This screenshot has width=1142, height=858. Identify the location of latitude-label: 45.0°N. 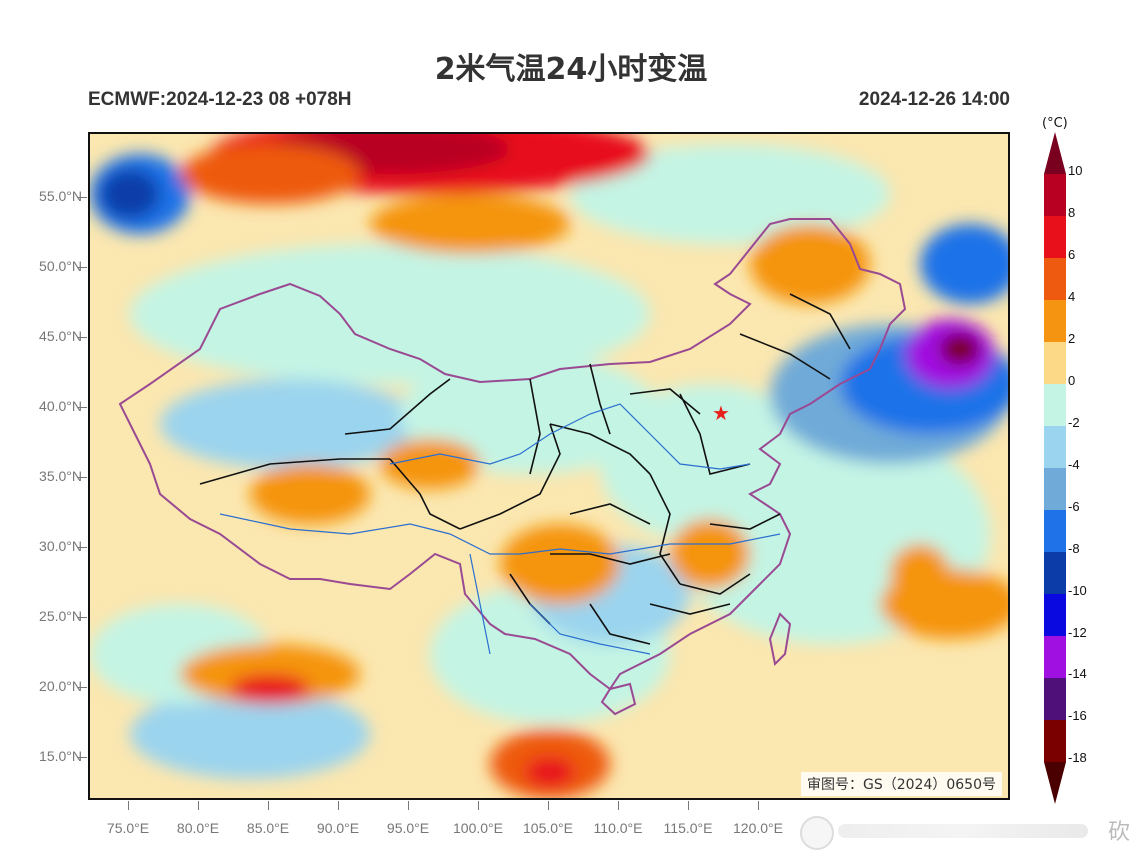
(60, 336).